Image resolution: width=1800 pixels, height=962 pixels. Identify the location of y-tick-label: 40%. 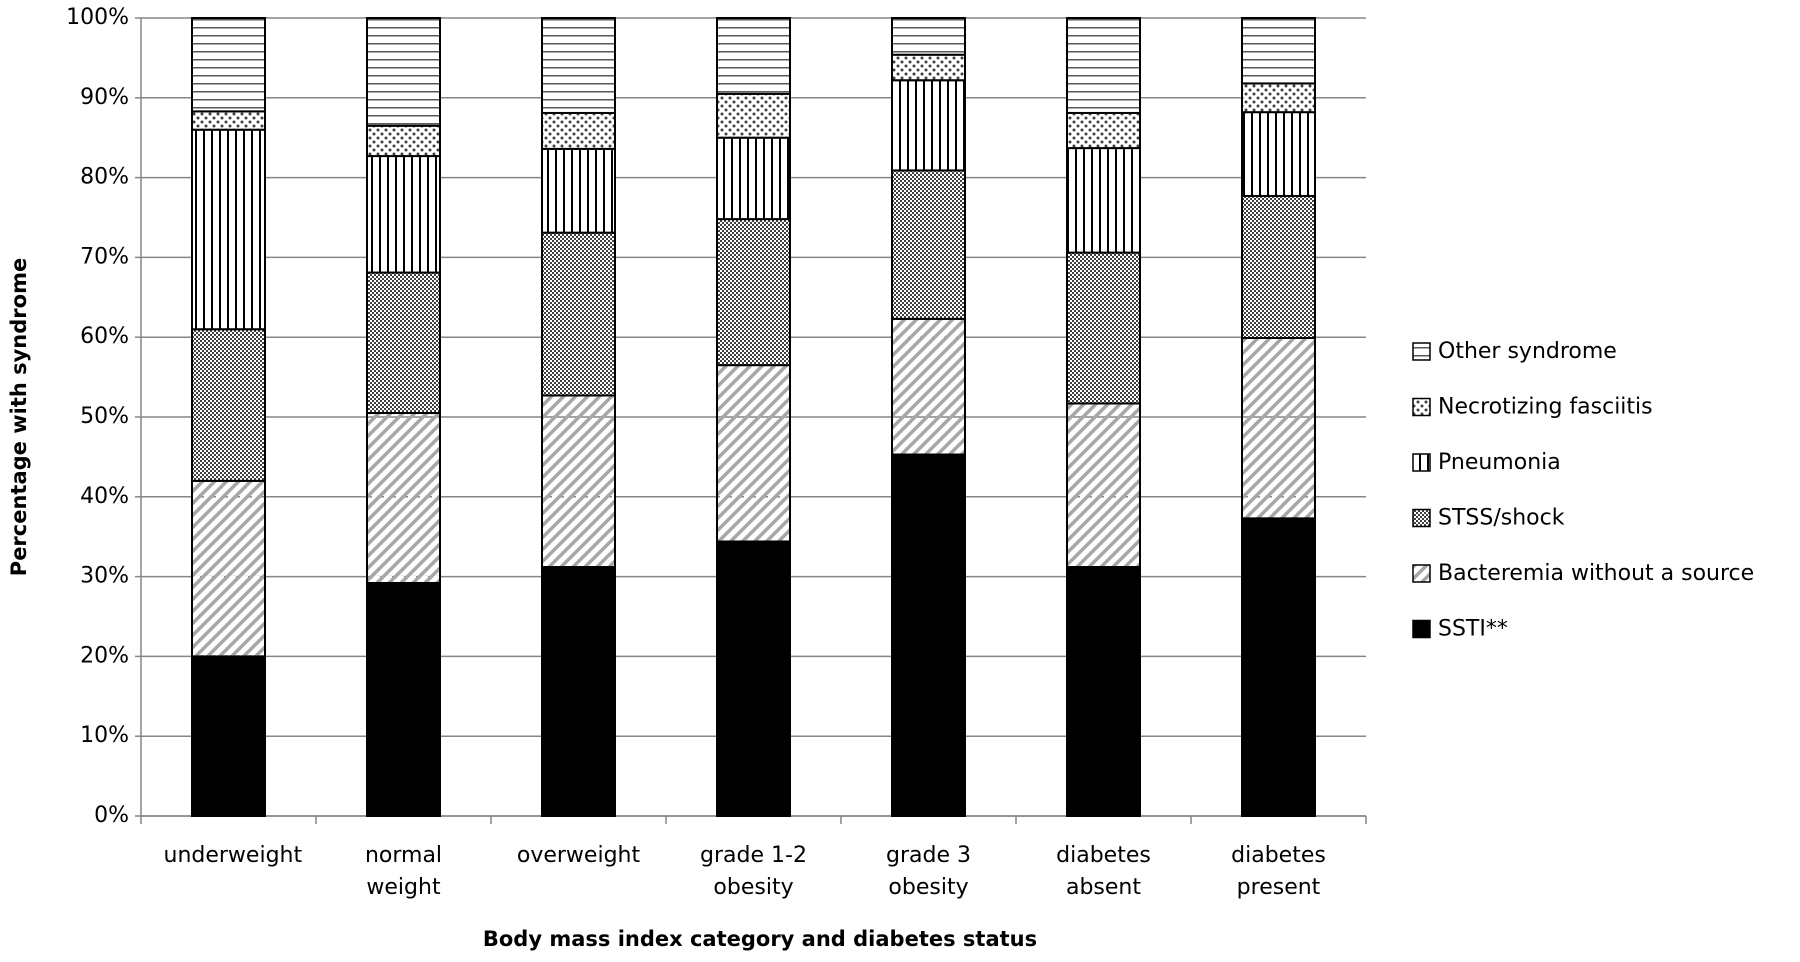
(104, 496).